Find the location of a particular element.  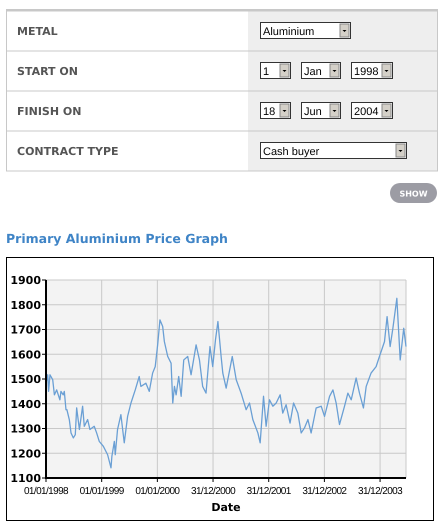

dropdown-field: Cash buyer is located at coordinates (333, 150).